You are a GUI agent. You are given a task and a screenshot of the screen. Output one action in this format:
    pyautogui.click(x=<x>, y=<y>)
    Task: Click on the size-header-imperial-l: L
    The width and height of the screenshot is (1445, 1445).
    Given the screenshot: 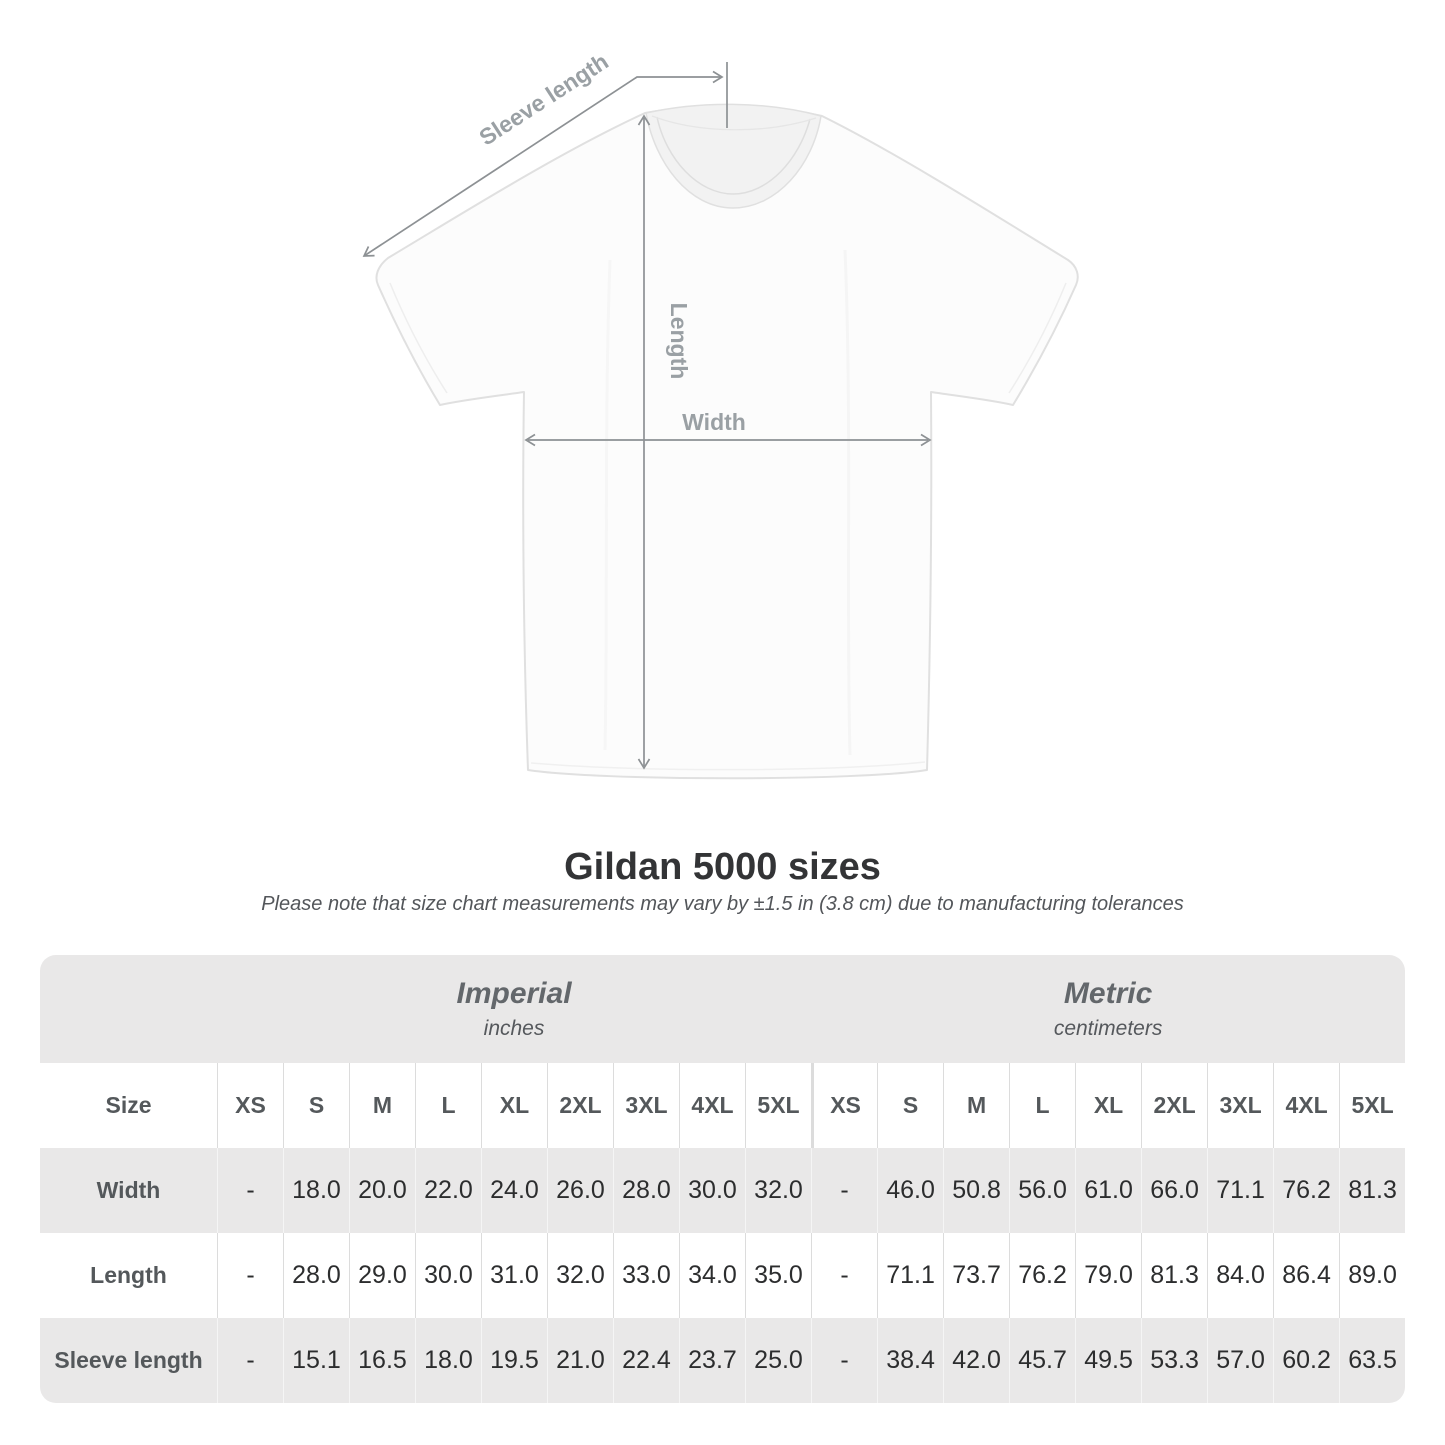 What is the action you would take?
    pyautogui.click(x=448, y=1105)
    